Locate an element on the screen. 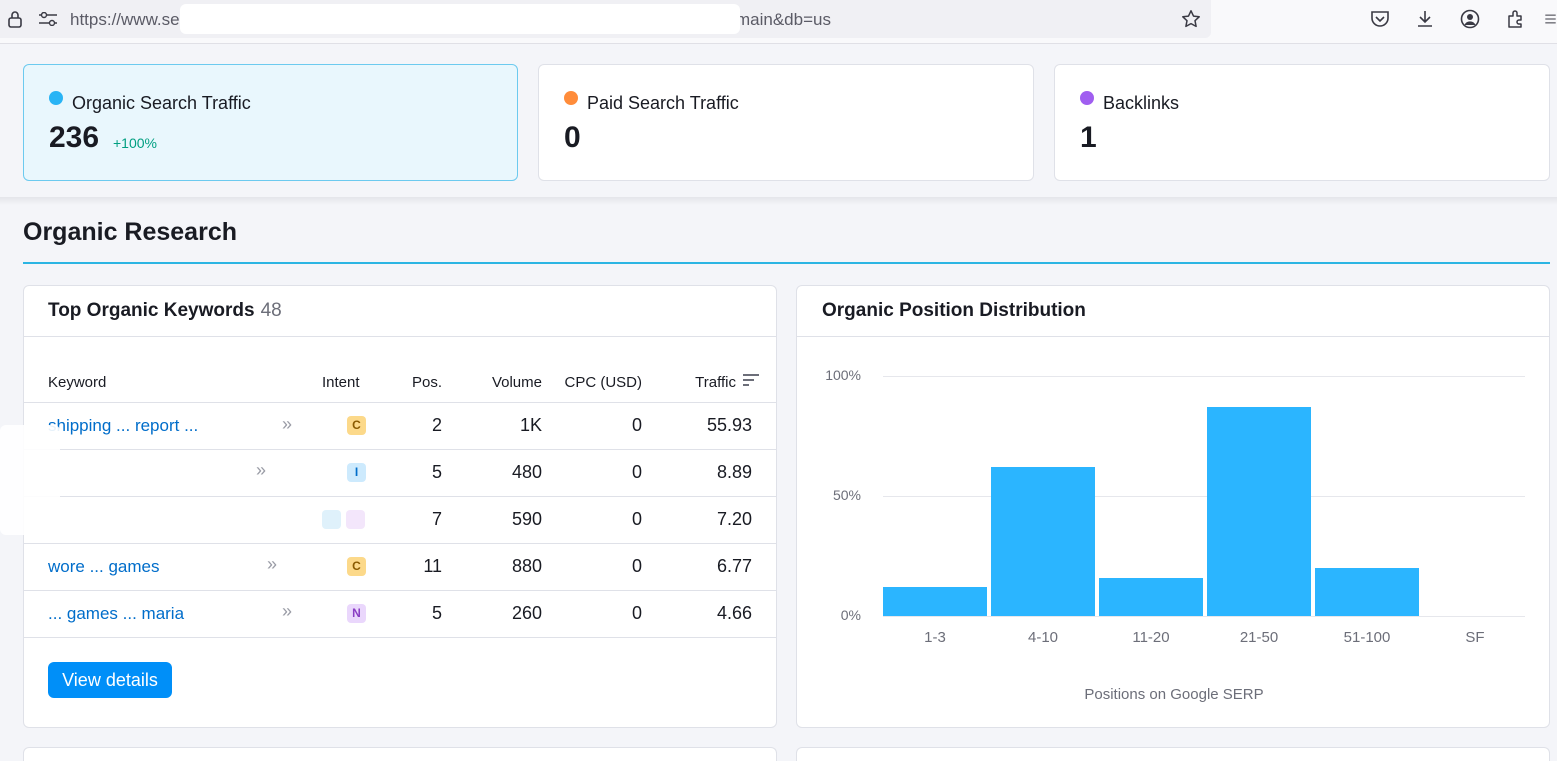 The image size is (1557, 761). next-panel-right is located at coordinates (1173, 754).